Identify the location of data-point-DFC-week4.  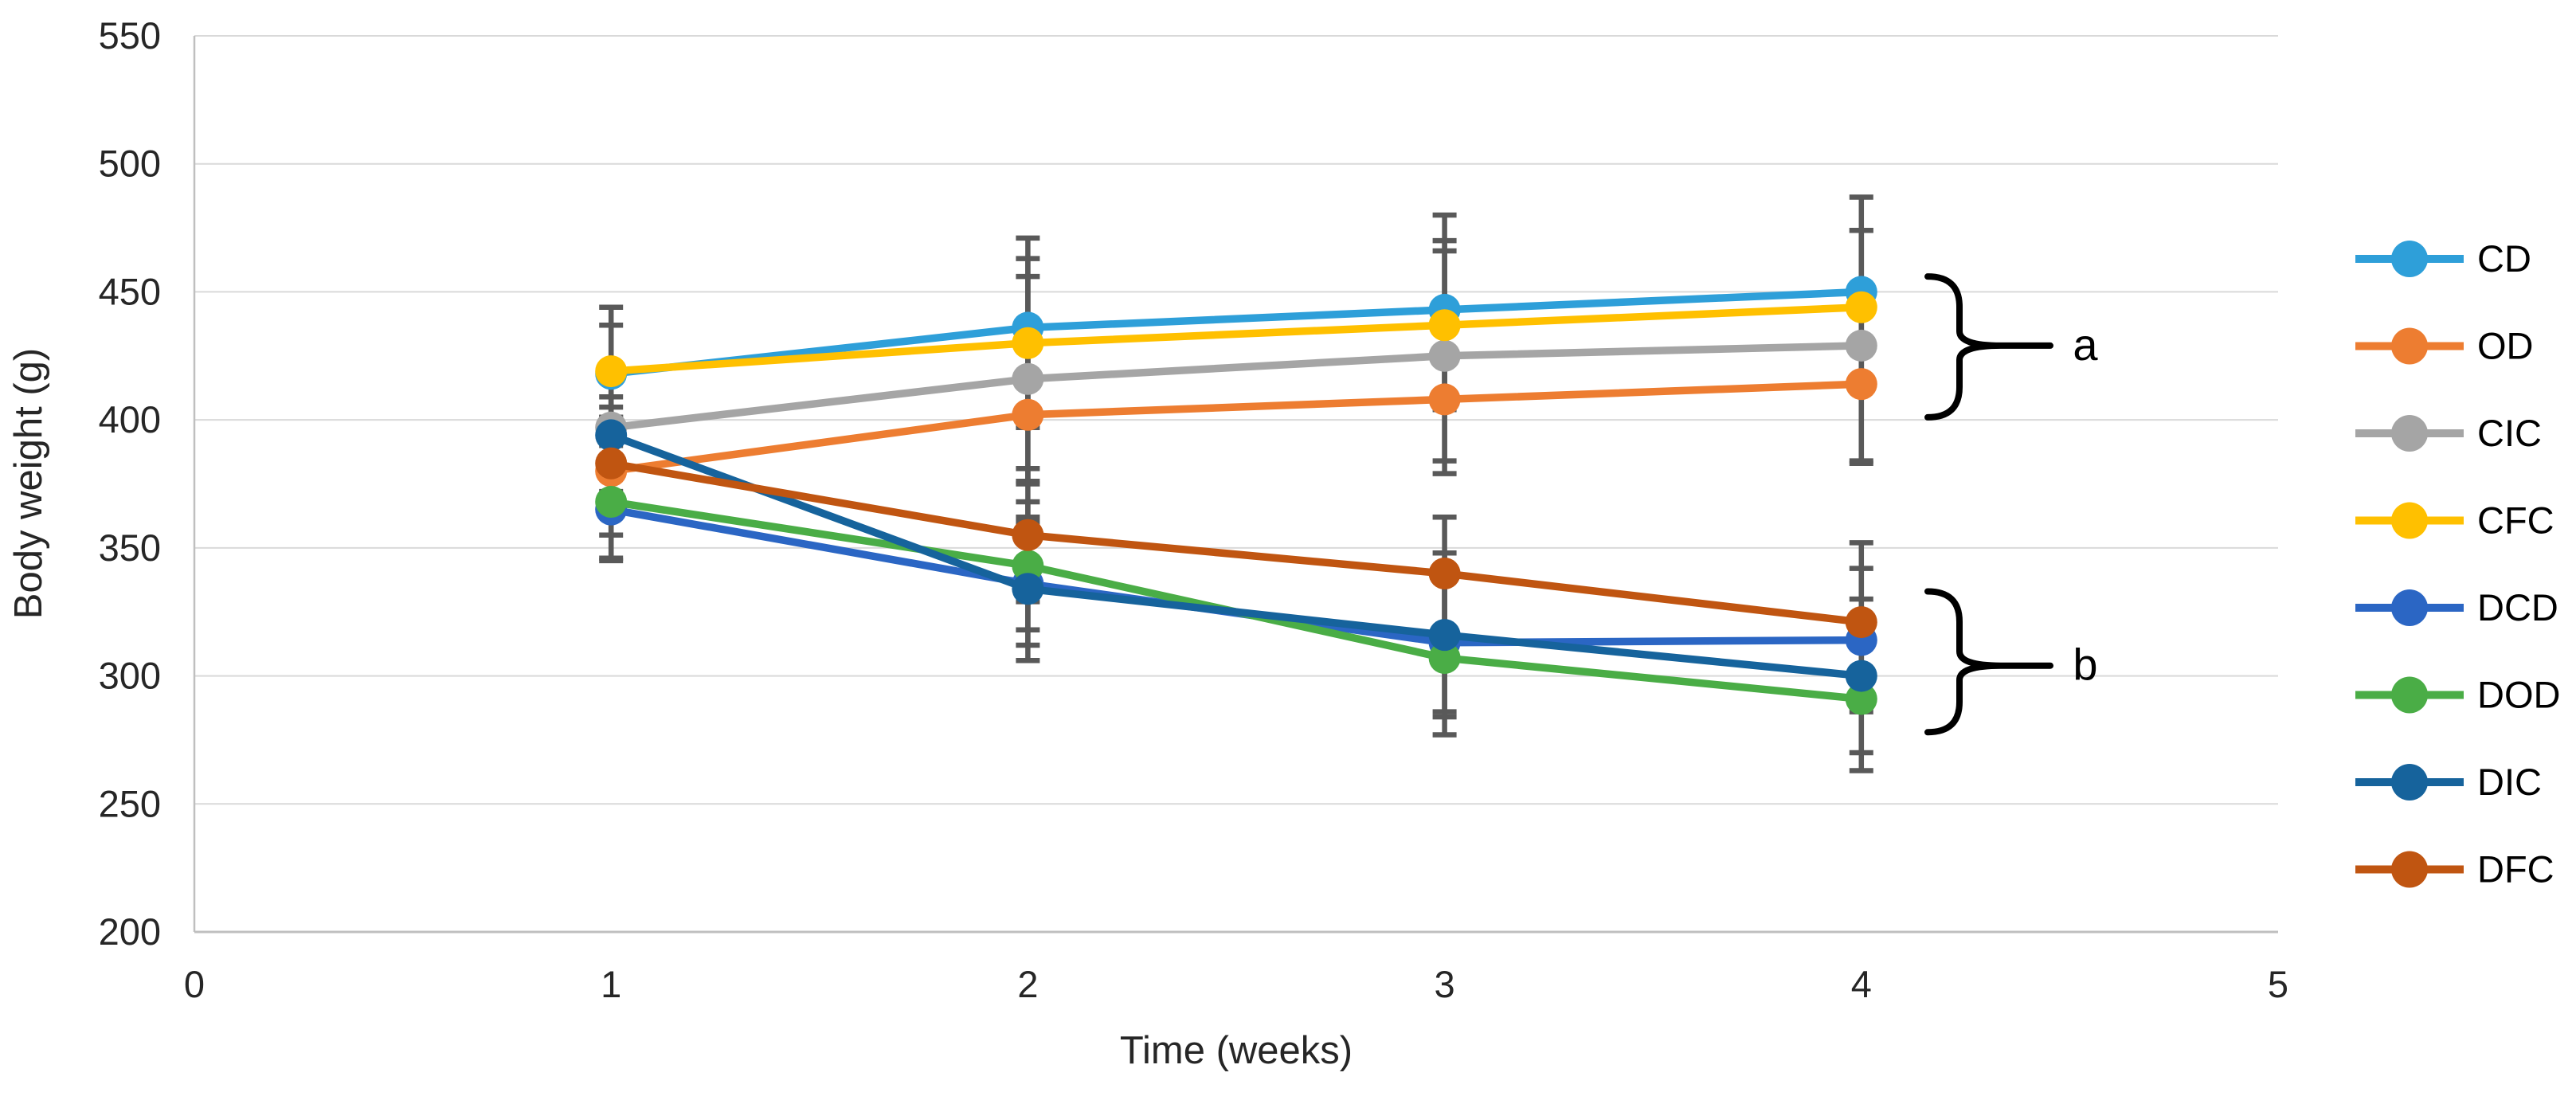
(1861, 622).